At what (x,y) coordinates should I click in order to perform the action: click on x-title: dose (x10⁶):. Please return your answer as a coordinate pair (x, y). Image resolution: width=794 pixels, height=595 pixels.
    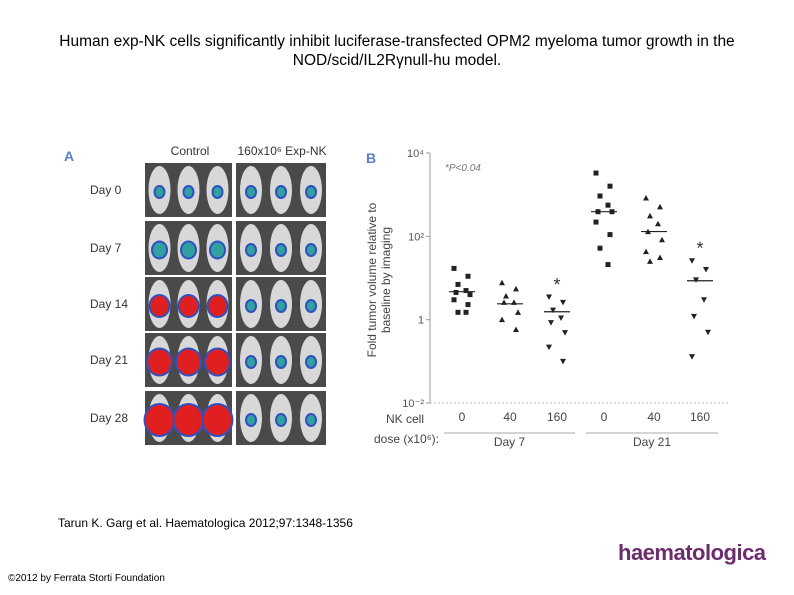
    Looking at the image, I should click on (406, 439).